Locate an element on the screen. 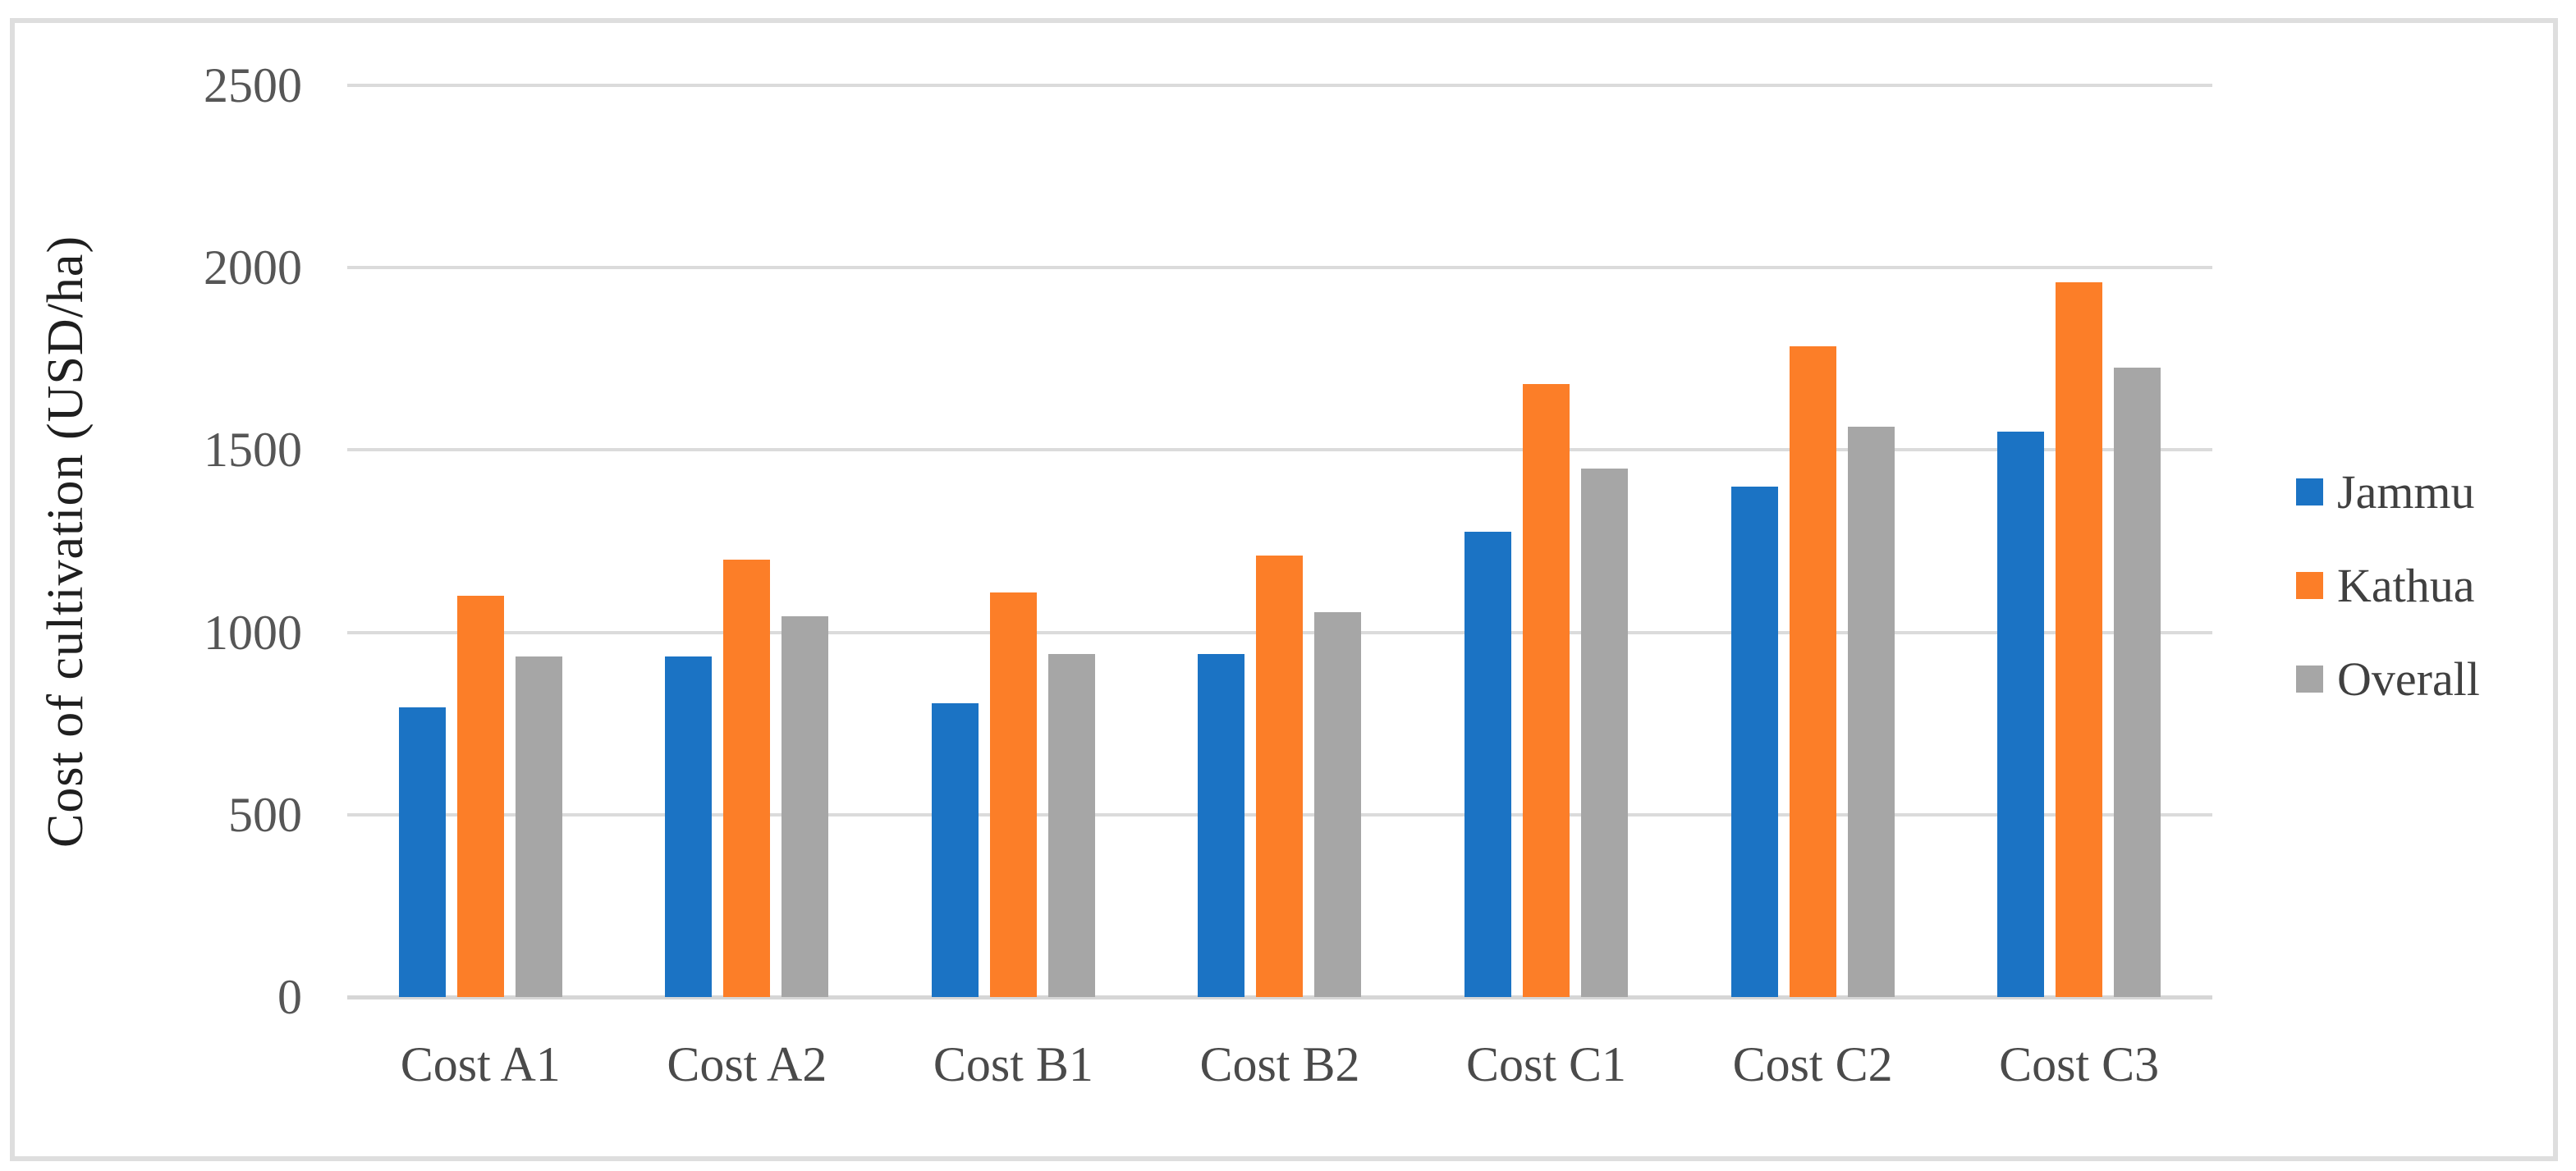 The width and height of the screenshot is (2576, 1171). bar-group: Cost C3 is located at coordinates (2079, 588).